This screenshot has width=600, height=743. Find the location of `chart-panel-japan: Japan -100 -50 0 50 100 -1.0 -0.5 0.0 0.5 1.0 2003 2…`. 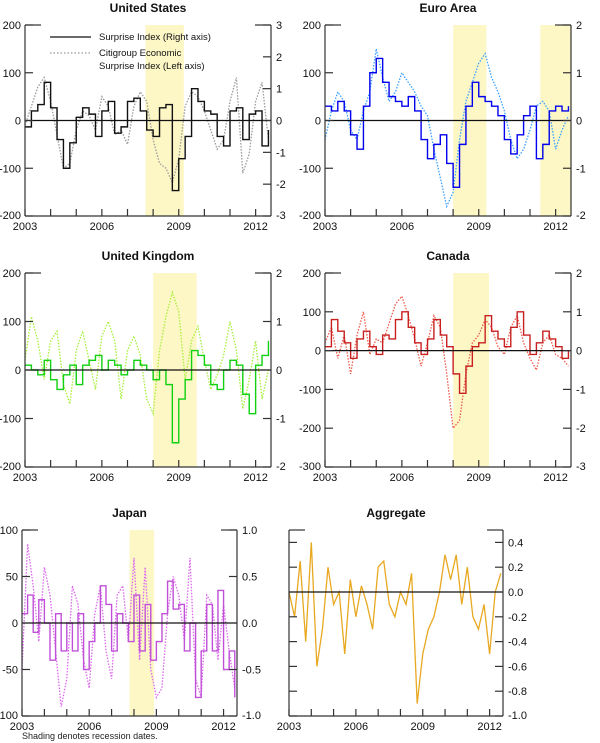

chart-panel-japan: Japan -100 -50 0 50 100 -1.0 -0.5 0.0 0.5 1.0 2003 2… is located at coordinates (130, 619).